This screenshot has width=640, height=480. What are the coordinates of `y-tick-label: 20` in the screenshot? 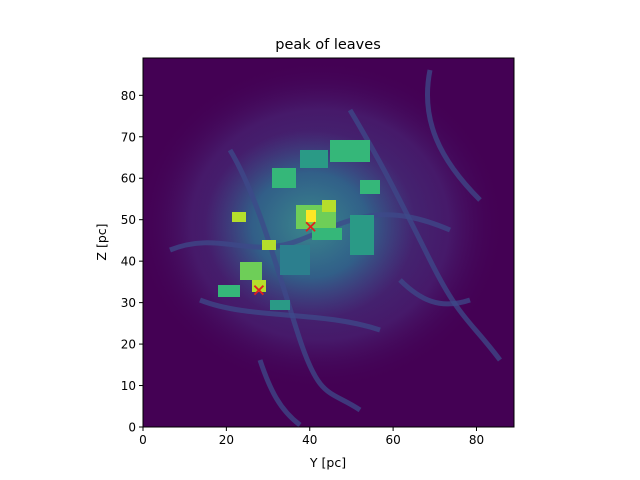 It's located at (128, 345).